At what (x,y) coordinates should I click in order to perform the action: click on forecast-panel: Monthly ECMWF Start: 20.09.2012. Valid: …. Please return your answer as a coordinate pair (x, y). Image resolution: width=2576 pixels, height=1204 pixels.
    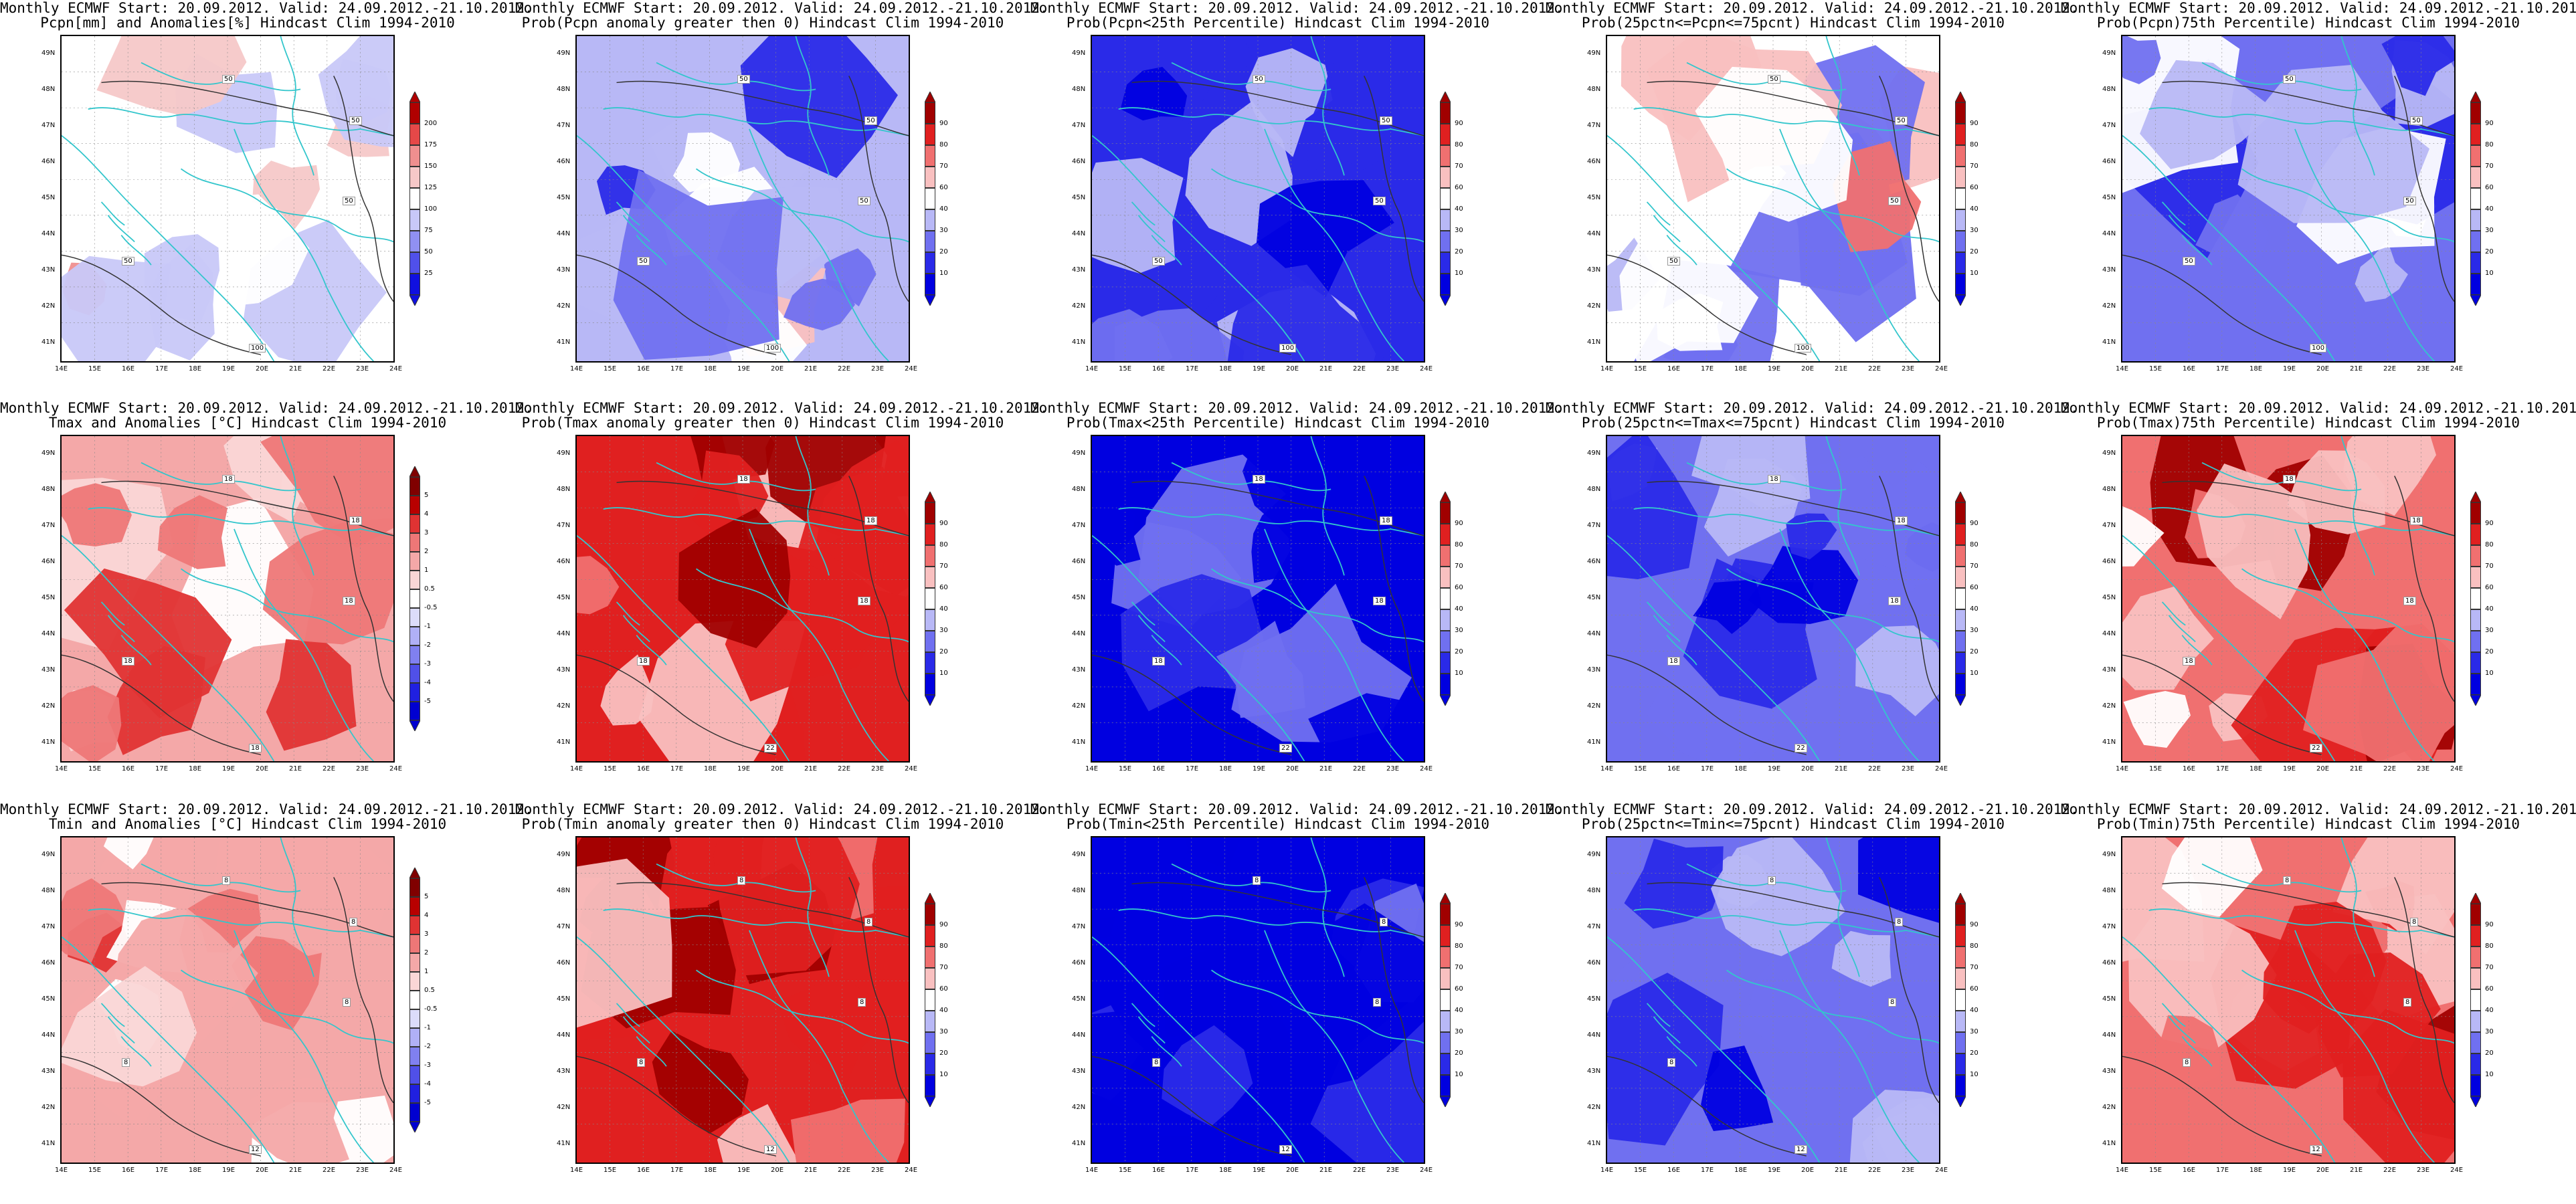
    Looking at the image, I should click on (266, 998).